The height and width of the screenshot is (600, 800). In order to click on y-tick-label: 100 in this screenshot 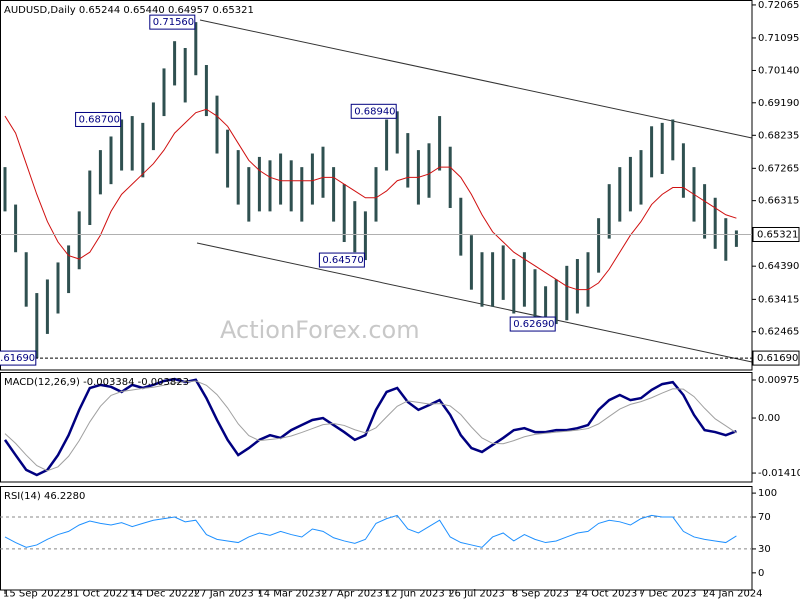, I will do `click(767, 493)`.